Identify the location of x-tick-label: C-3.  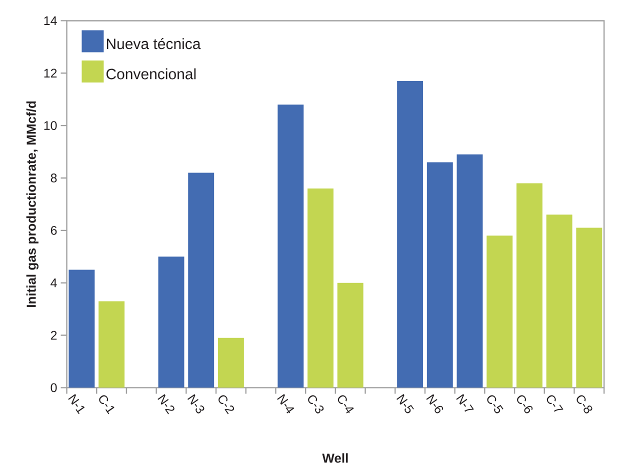
(316, 404).